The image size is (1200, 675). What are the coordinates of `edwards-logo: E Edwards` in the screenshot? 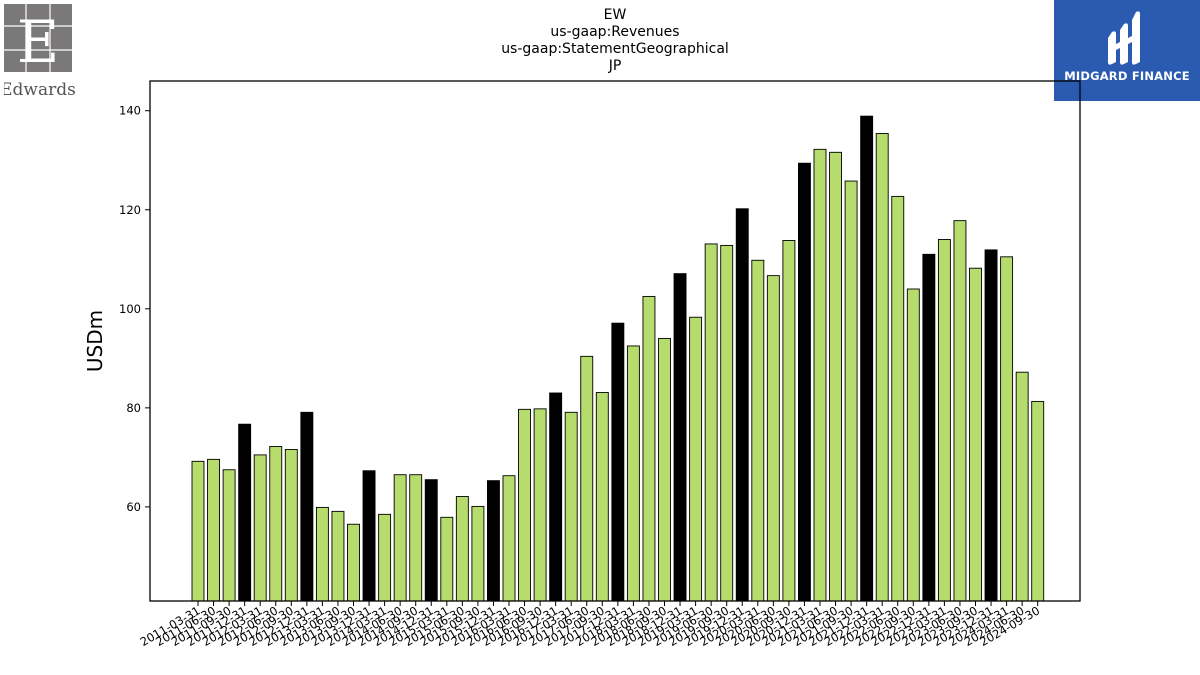 It's located at (38, 52).